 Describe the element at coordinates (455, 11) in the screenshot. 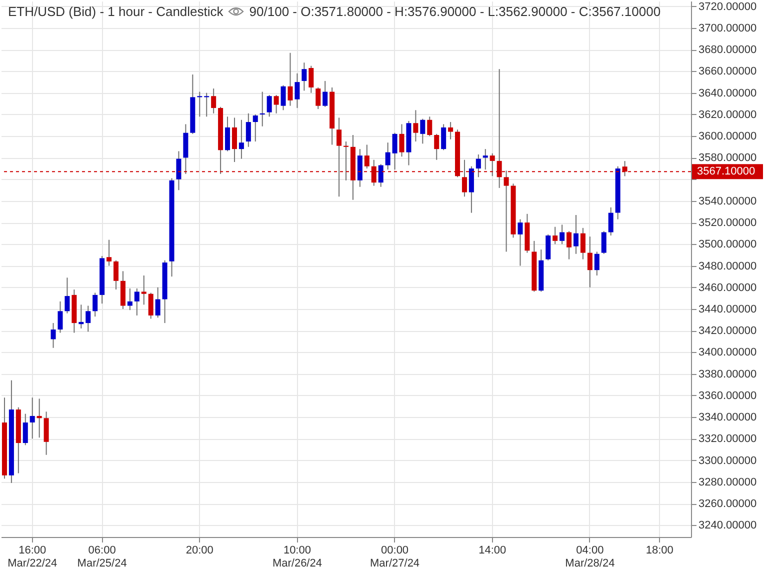

I see `chart-subtitle: 90/100 - O:3571.80000 - H:3576.90000 - L:3562.90000 - C:3567.10000` at that location.